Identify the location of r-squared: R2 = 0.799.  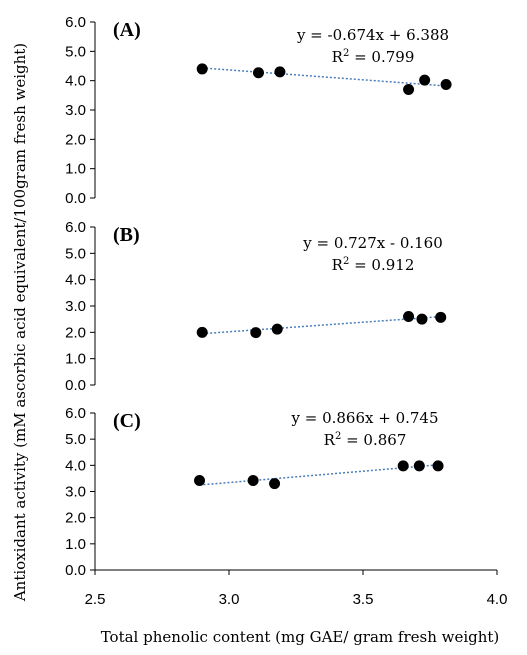
(373, 57).